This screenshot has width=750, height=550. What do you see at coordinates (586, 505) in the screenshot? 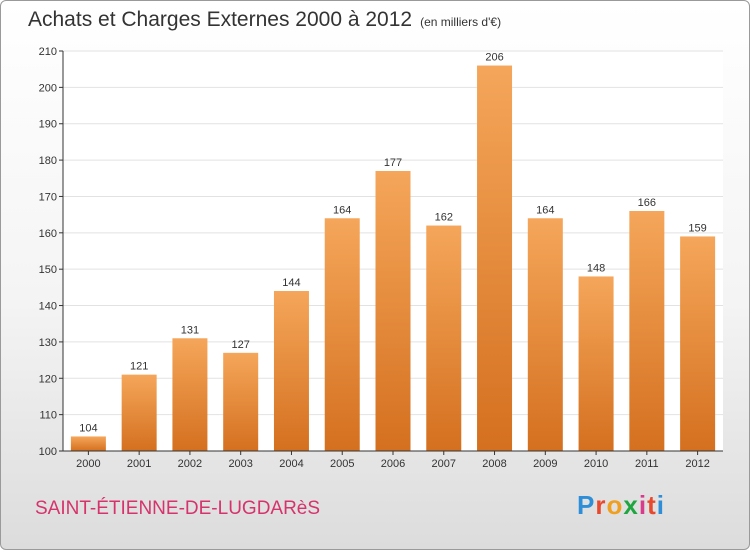
I see `logo-letter: P` at bounding box center [586, 505].